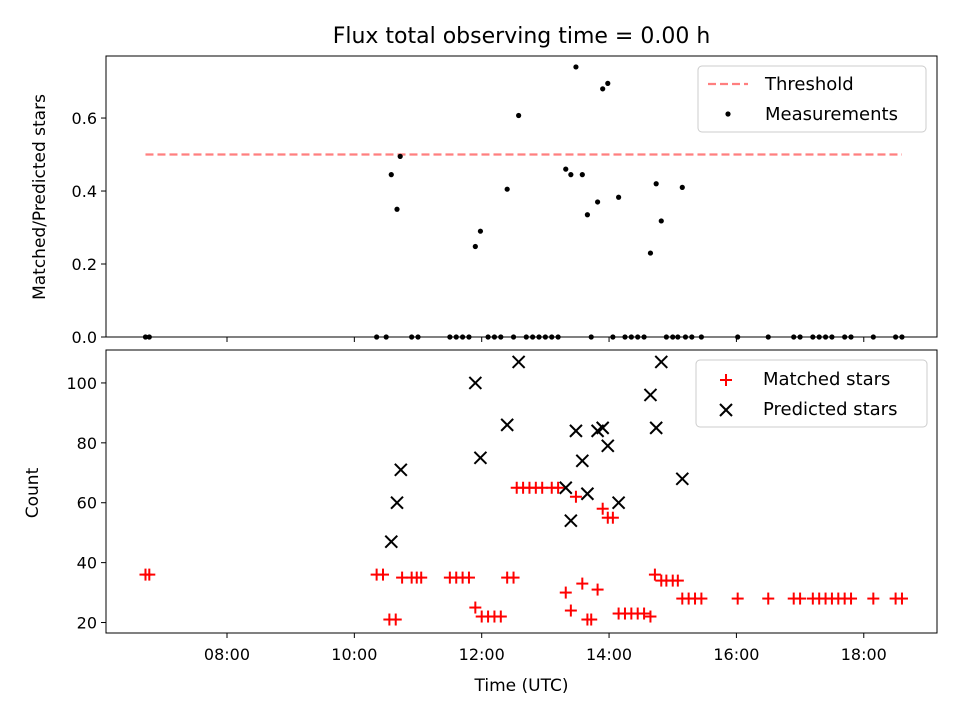 This screenshot has width=960, height=724. I want to click on legend-measurements-label: Measurements, so click(831, 114).